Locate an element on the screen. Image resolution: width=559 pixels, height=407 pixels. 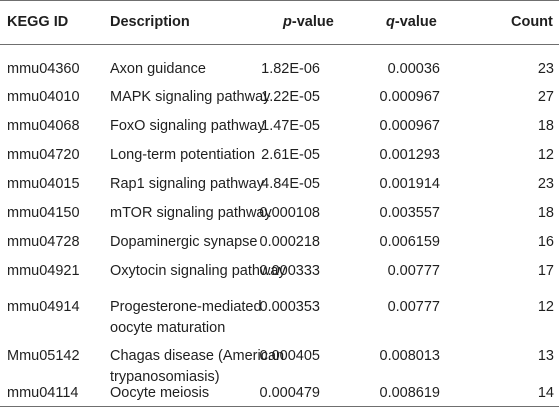
row-count: 17 is located at coordinates (545, 271).